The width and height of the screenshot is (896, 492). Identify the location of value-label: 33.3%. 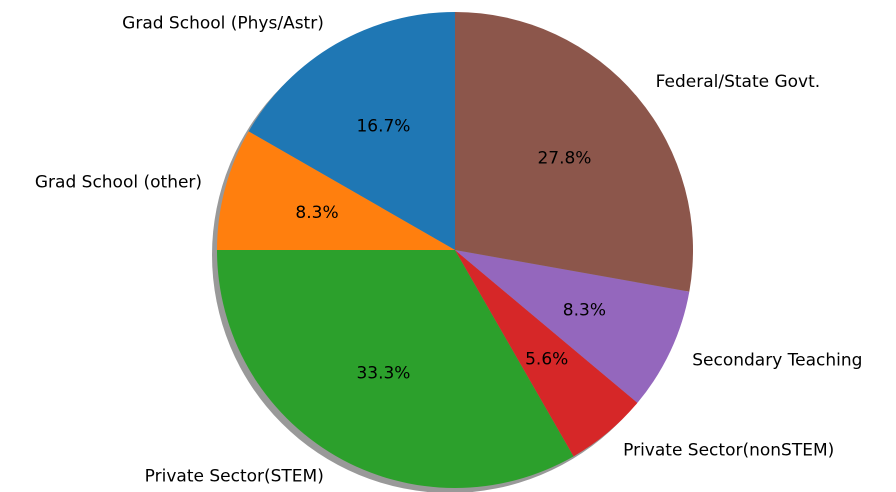
(383, 374).